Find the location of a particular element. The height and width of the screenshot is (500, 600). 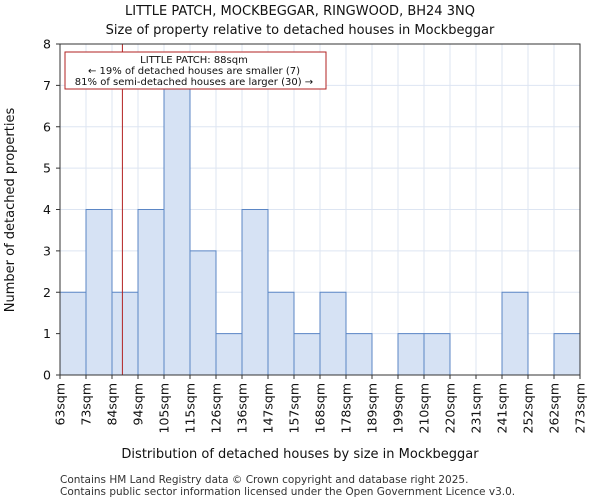

bar-73sqm is located at coordinates (99, 292).